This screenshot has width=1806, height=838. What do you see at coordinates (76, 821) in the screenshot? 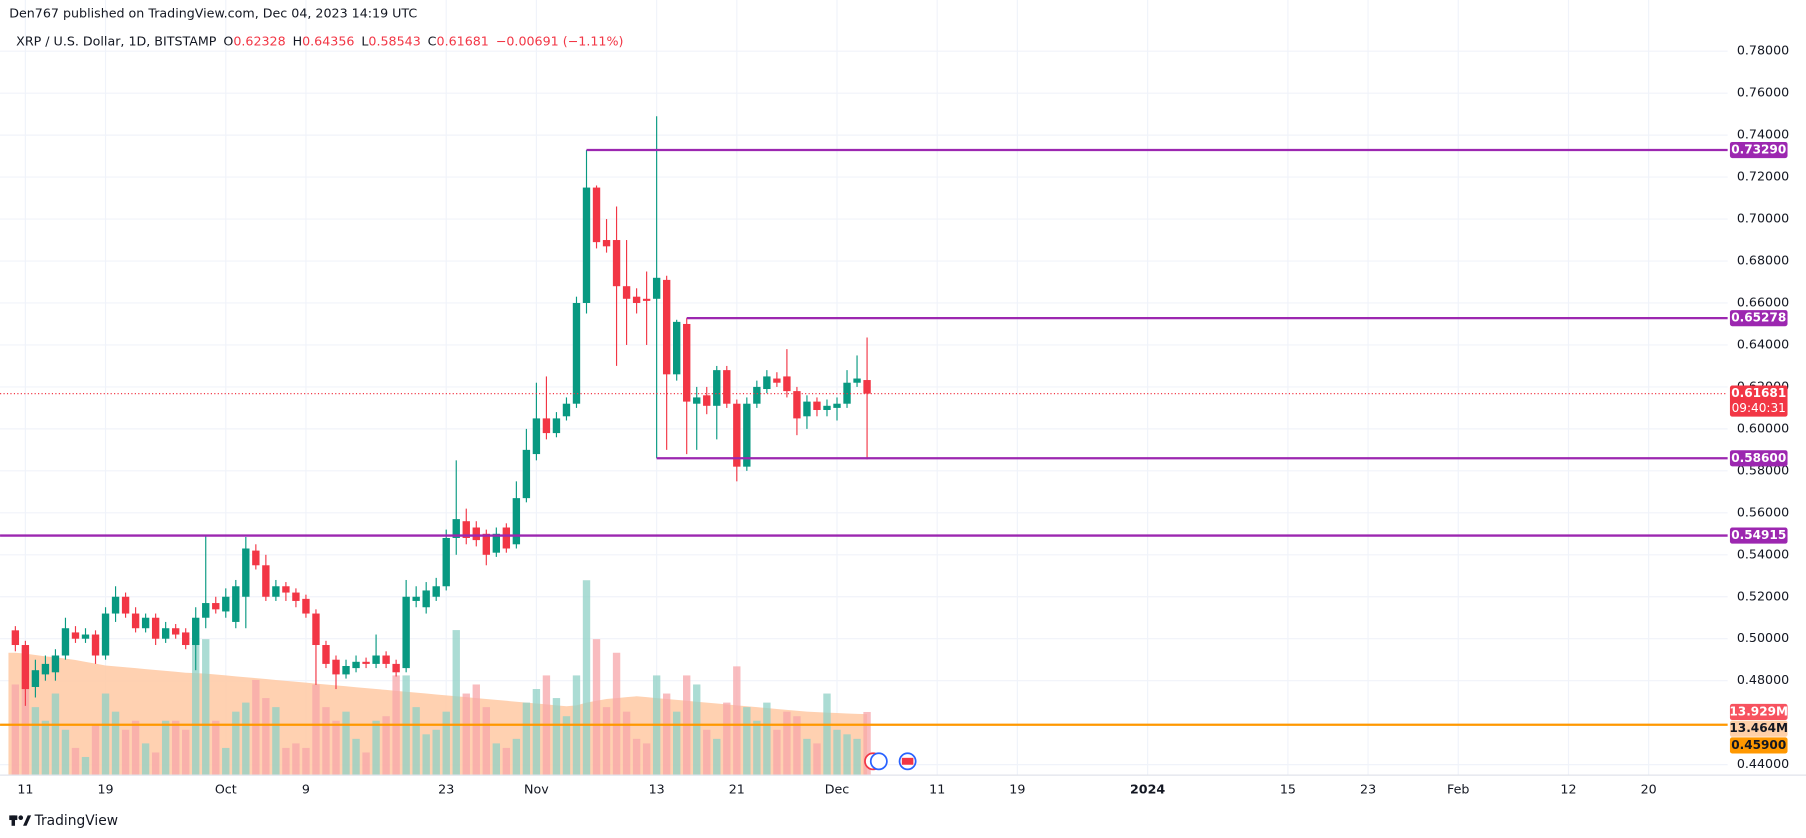
I see `footer: TradingView` at bounding box center [76, 821].